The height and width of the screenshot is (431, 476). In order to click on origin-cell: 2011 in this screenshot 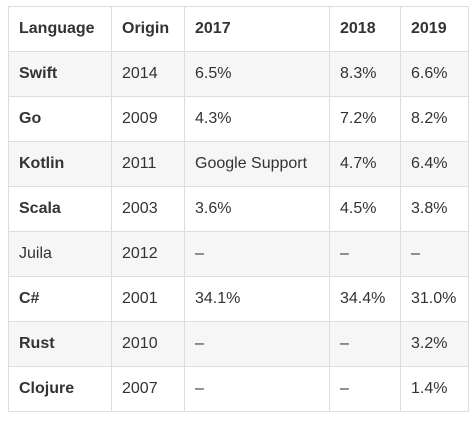, I will do `click(148, 164)`.